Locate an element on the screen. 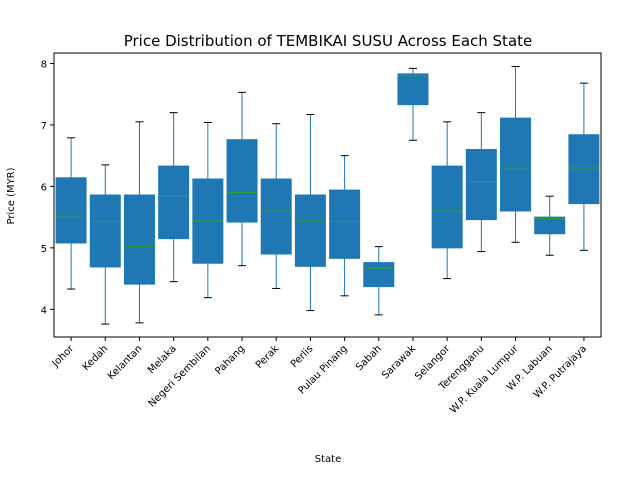  x-tick-label: Negeri Sembilan is located at coordinates (180, 376).